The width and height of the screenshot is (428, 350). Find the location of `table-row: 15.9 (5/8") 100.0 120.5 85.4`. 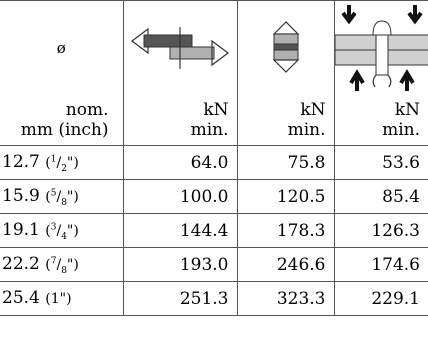

table-row: 15.9 (5/8") 100.0 120.5 85.4 is located at coordinates (214, 196).